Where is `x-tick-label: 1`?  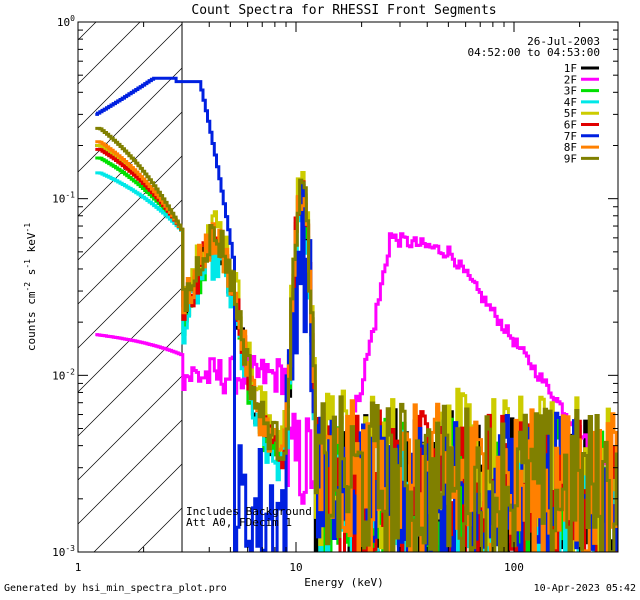 x-tick-label: 1 is located at coordinates (78, 567).